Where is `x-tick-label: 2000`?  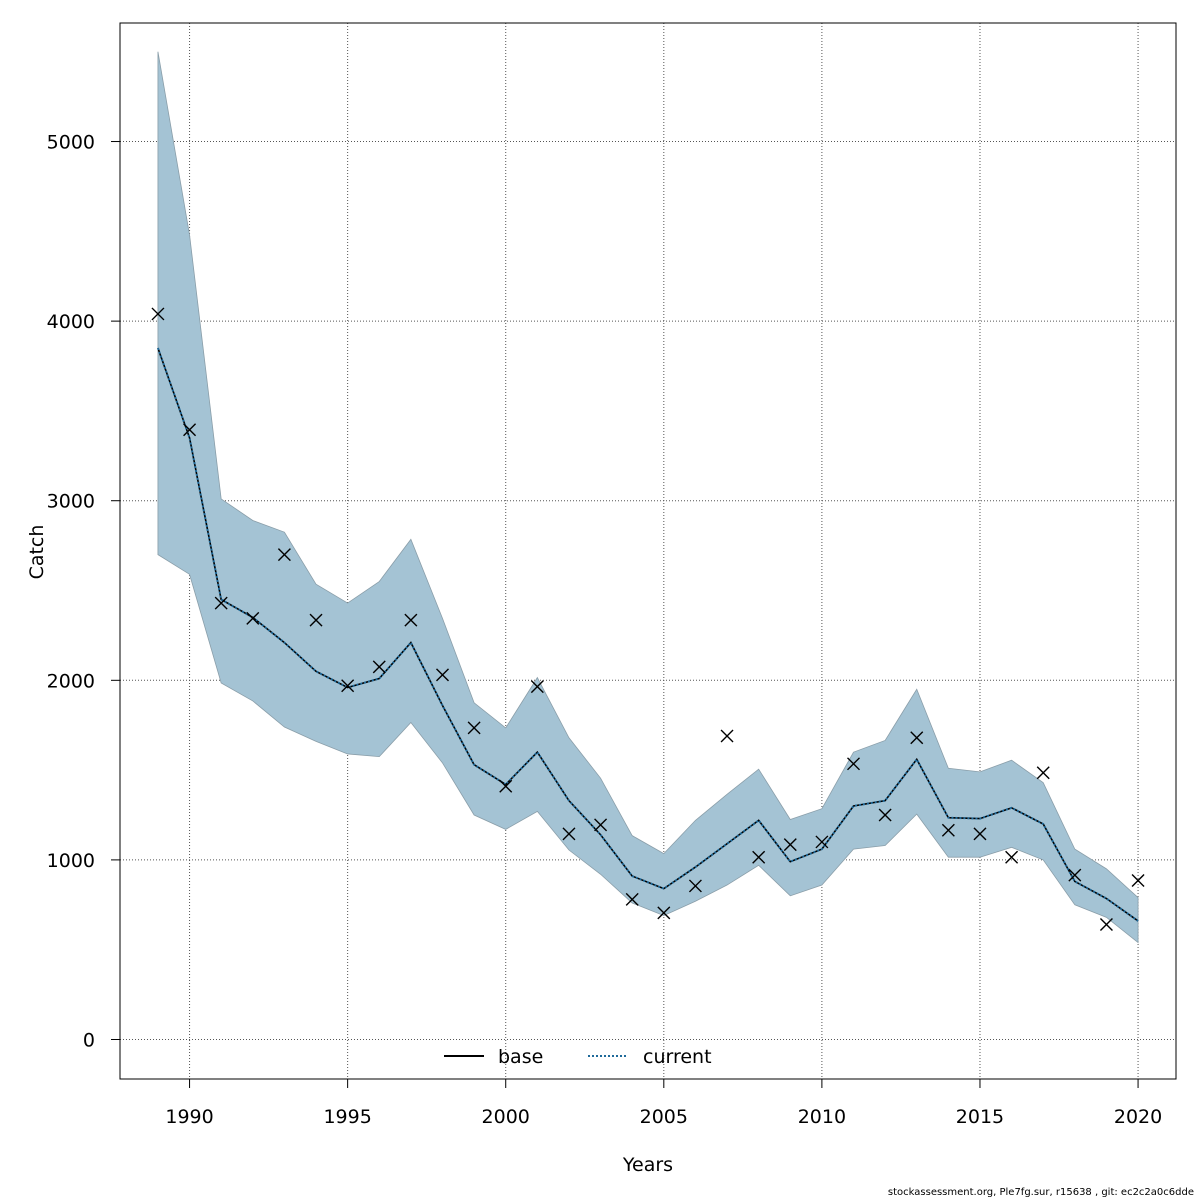
x-tick-label: 2000 is located at coordinates (506, 1117).